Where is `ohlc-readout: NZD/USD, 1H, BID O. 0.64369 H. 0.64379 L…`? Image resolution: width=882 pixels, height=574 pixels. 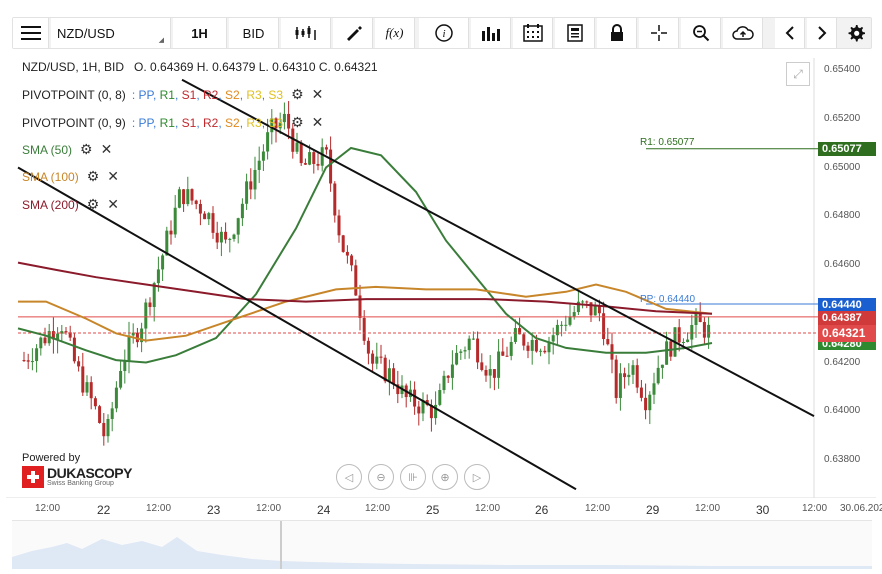 ohlc-readout: NZD/USD, 1H, BID O. 0.64369 H. 0.64379 L… is located at coordinates (200, 67).